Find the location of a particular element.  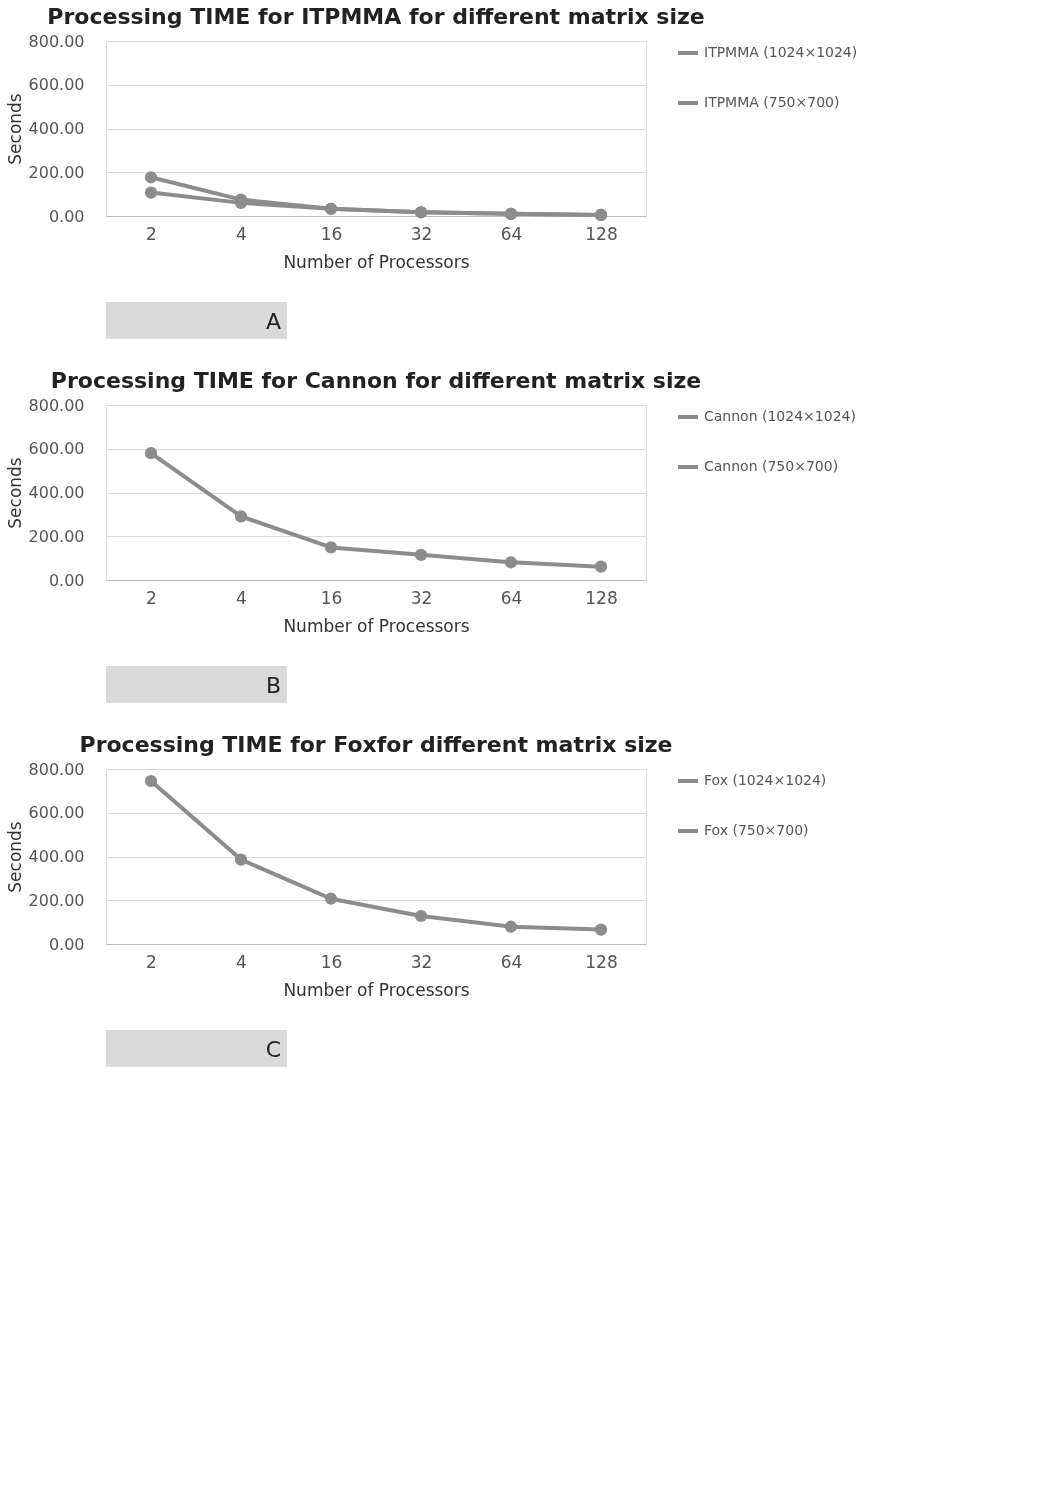

legend-label: ITPMMA (750×700) is located at coordinates (772, 102).